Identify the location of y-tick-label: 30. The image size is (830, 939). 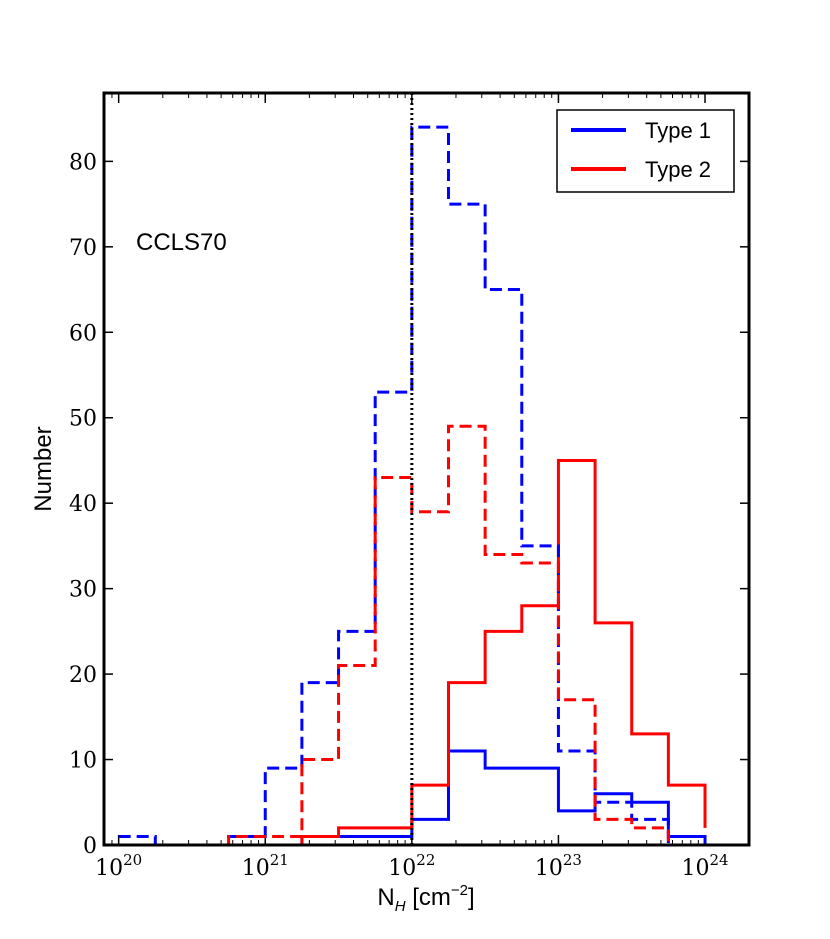
(83, 590).